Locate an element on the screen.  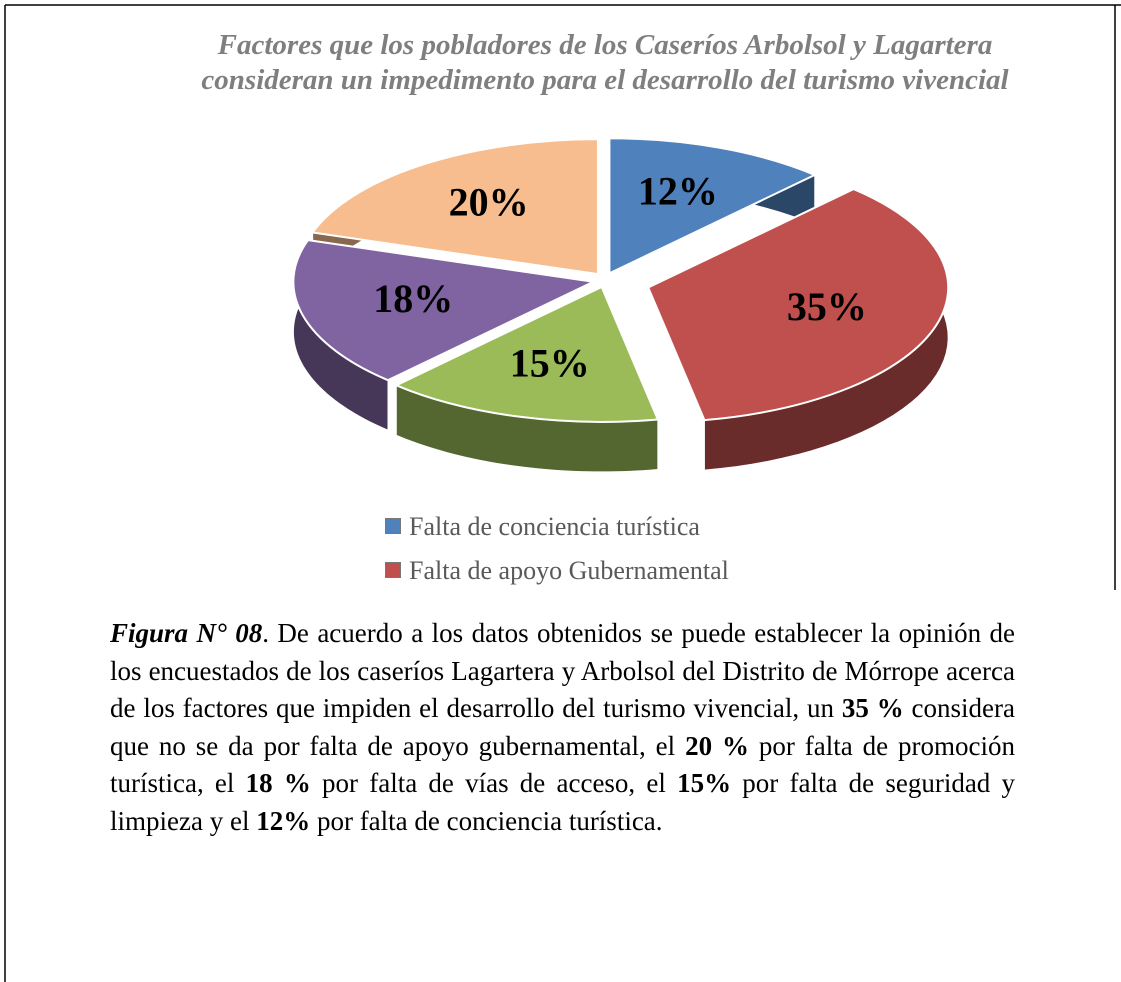
caption-run: por falta de conciencia turística. is located at coordinates (486, 820).